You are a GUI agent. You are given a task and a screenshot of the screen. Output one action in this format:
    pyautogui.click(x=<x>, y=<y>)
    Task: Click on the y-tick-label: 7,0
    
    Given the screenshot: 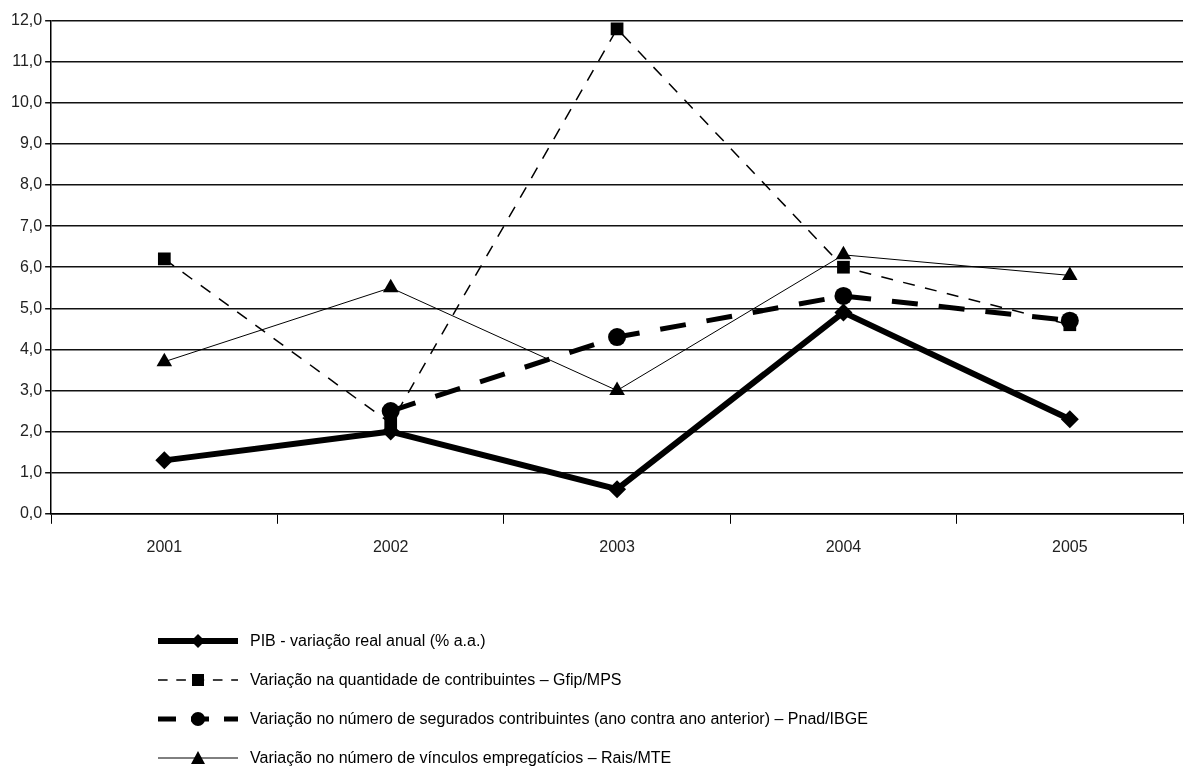 What is the action you would take?
    pyautogui.click(x=31, y=225)
    